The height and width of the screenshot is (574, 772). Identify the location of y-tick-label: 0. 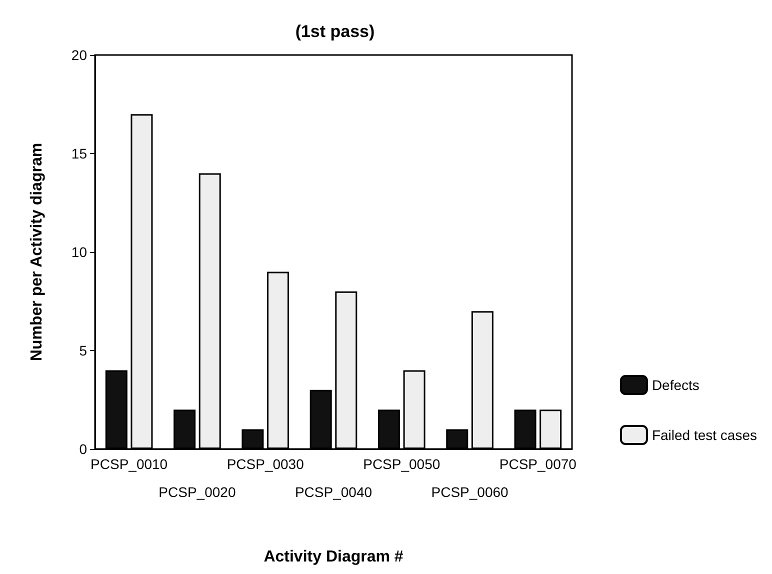
(83, 449).